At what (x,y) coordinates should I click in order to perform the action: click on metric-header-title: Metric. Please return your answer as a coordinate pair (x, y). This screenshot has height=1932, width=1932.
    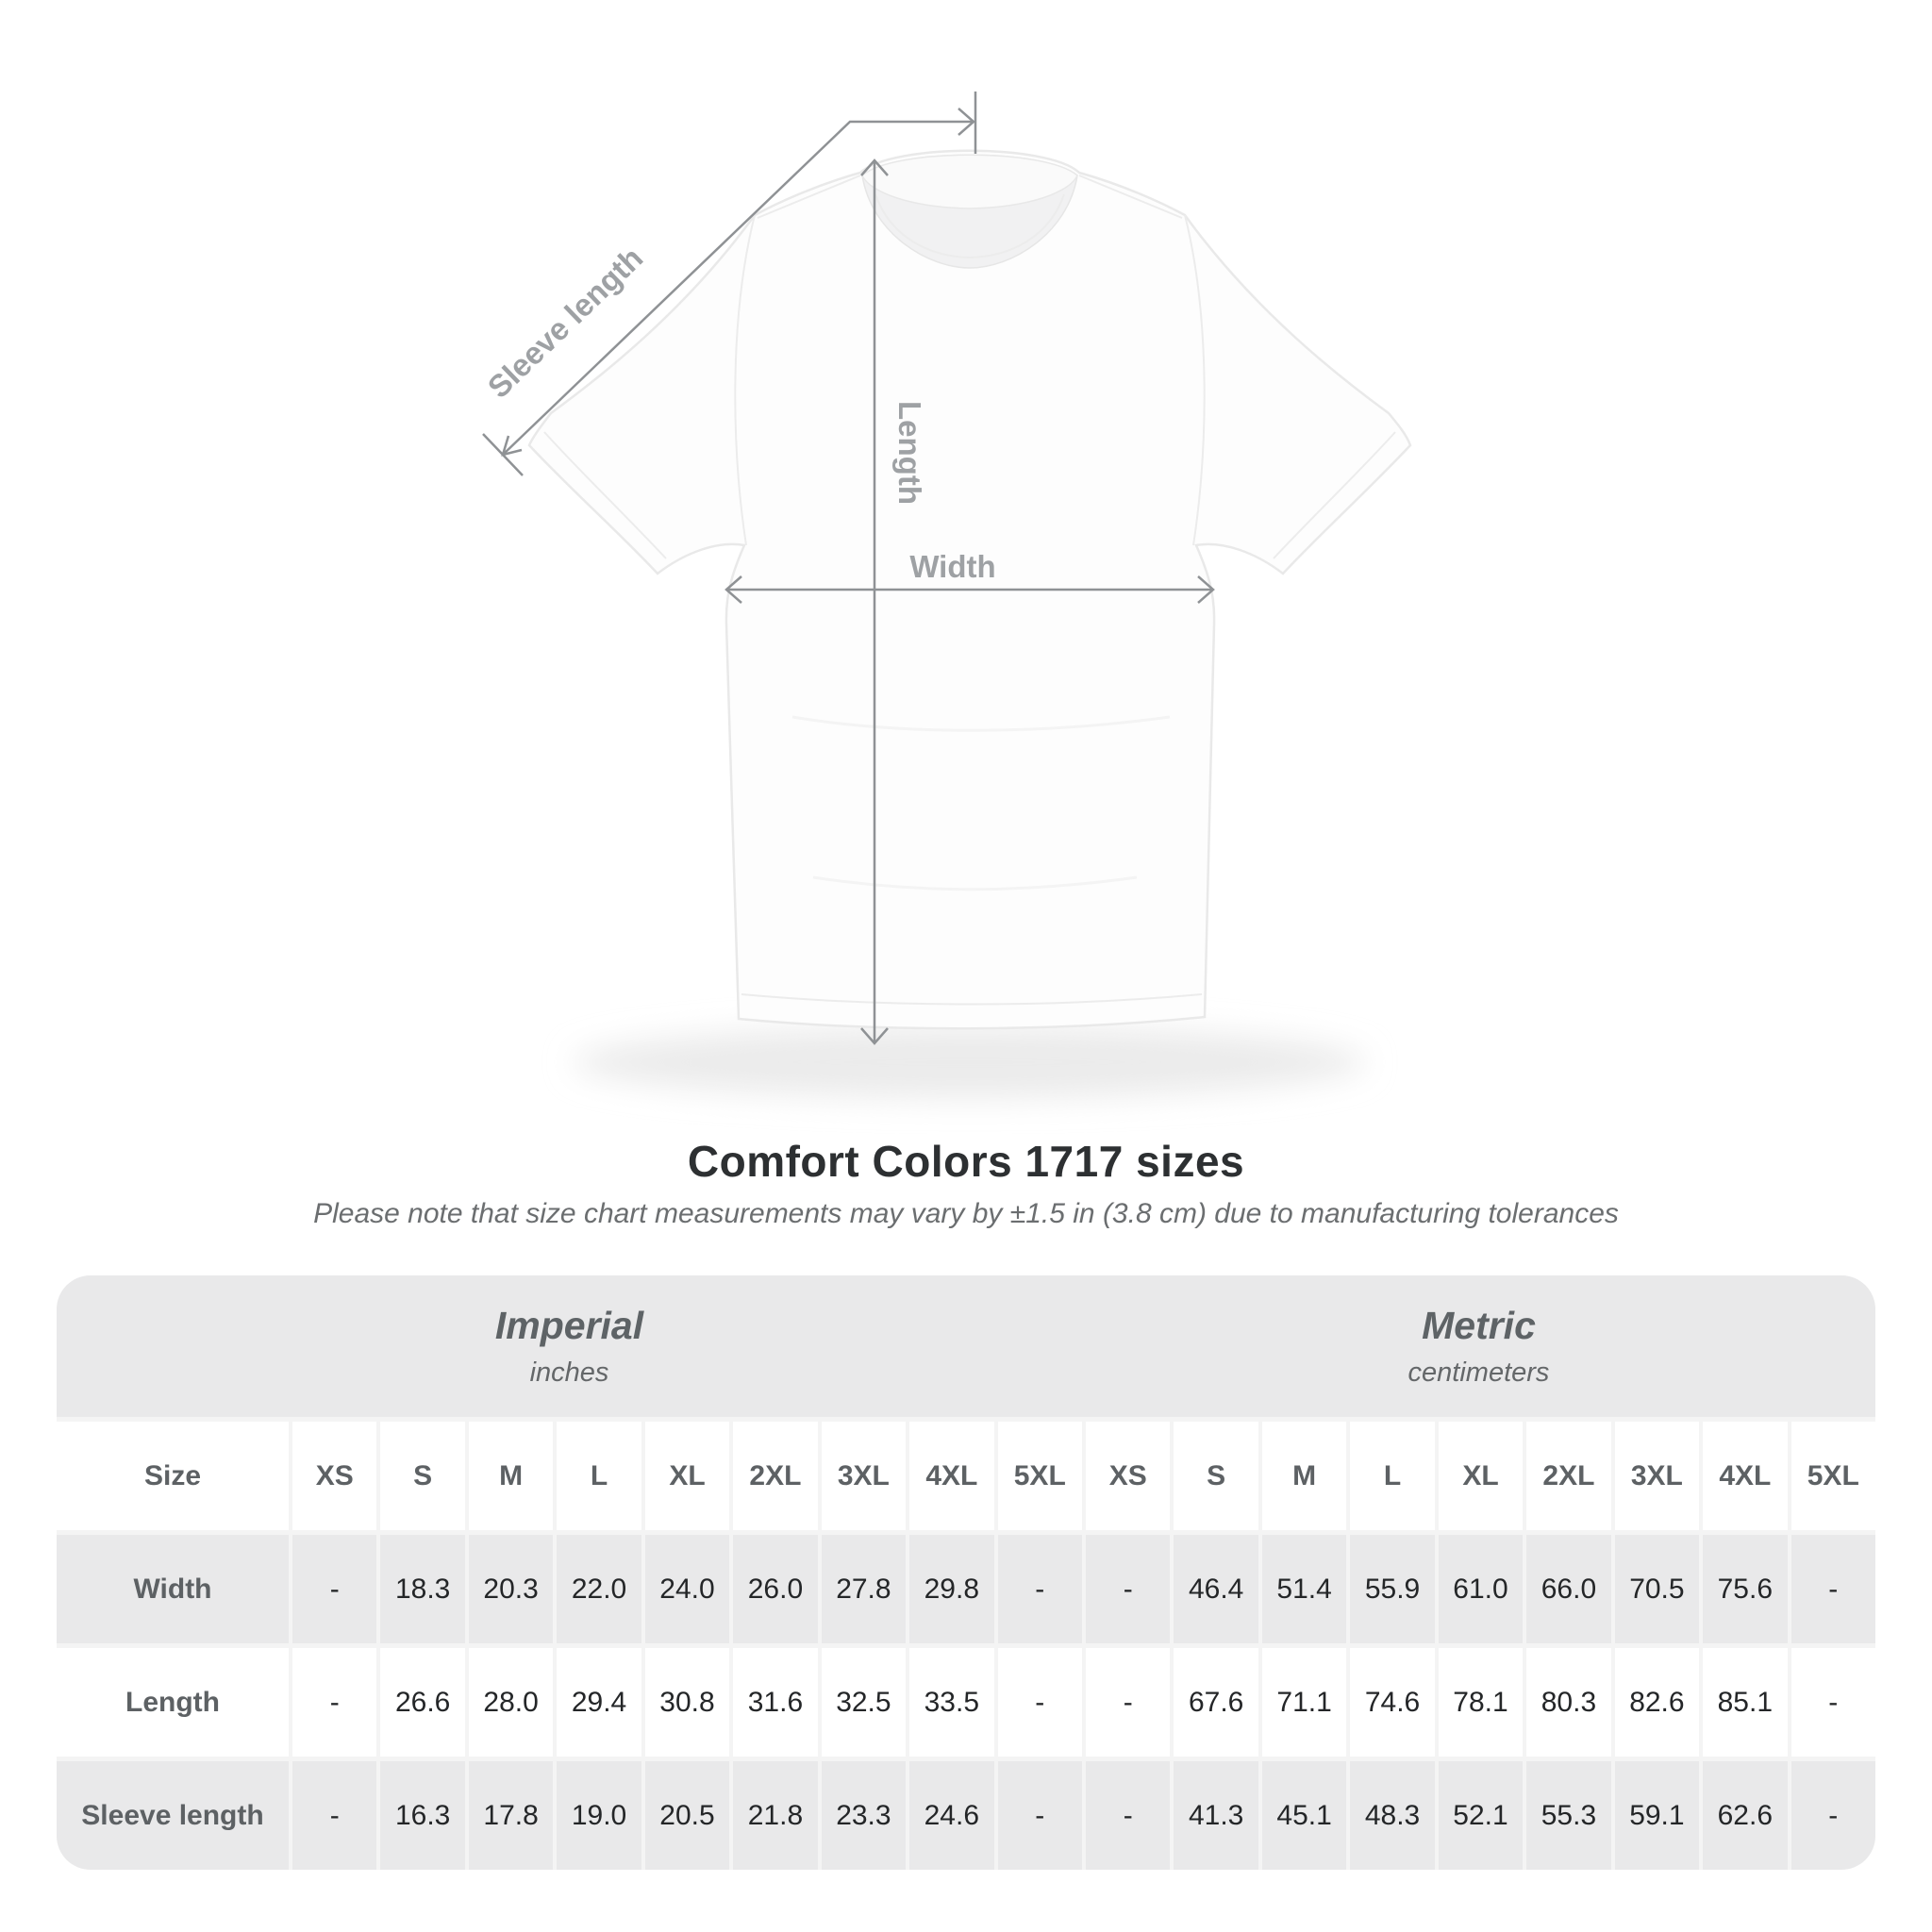
    Looking at the image, I should click on (1479, 1326).